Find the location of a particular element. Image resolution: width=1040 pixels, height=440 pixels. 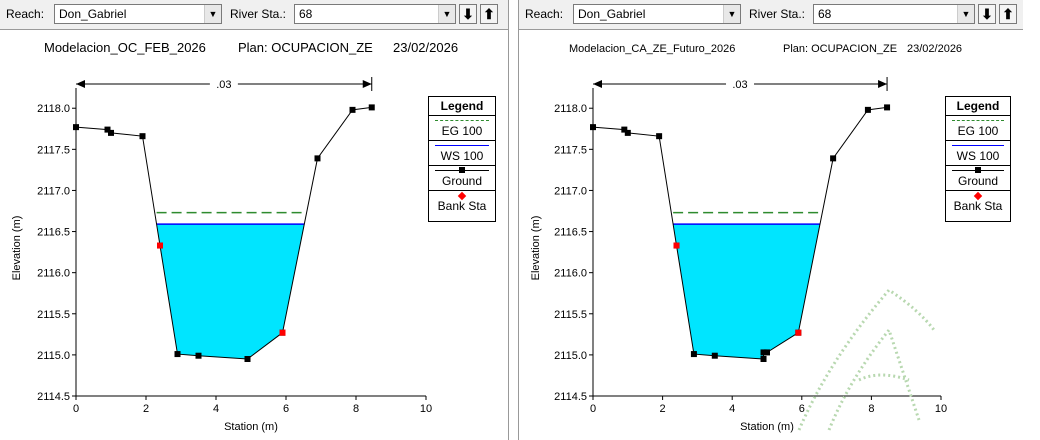

reach-label: Reach: is located at coordinates (544, 14).